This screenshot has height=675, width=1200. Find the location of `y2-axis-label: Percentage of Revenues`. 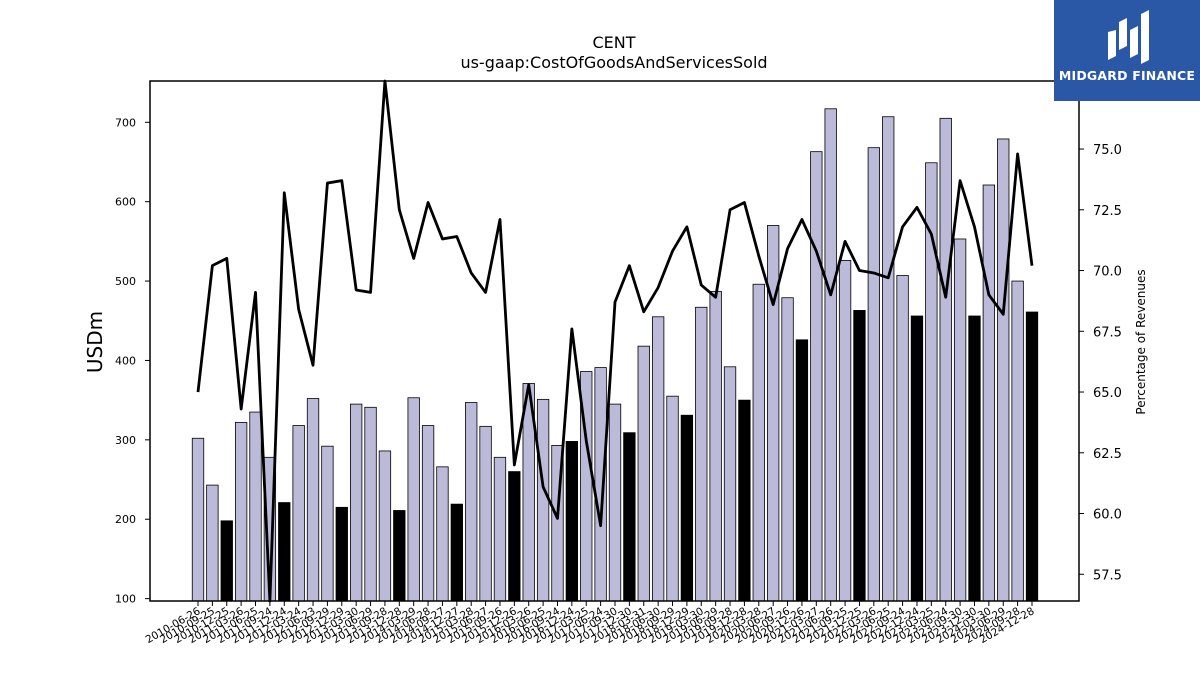

y2-axis-label: Percentage of Revenues is located at coordinates (1141, 341).